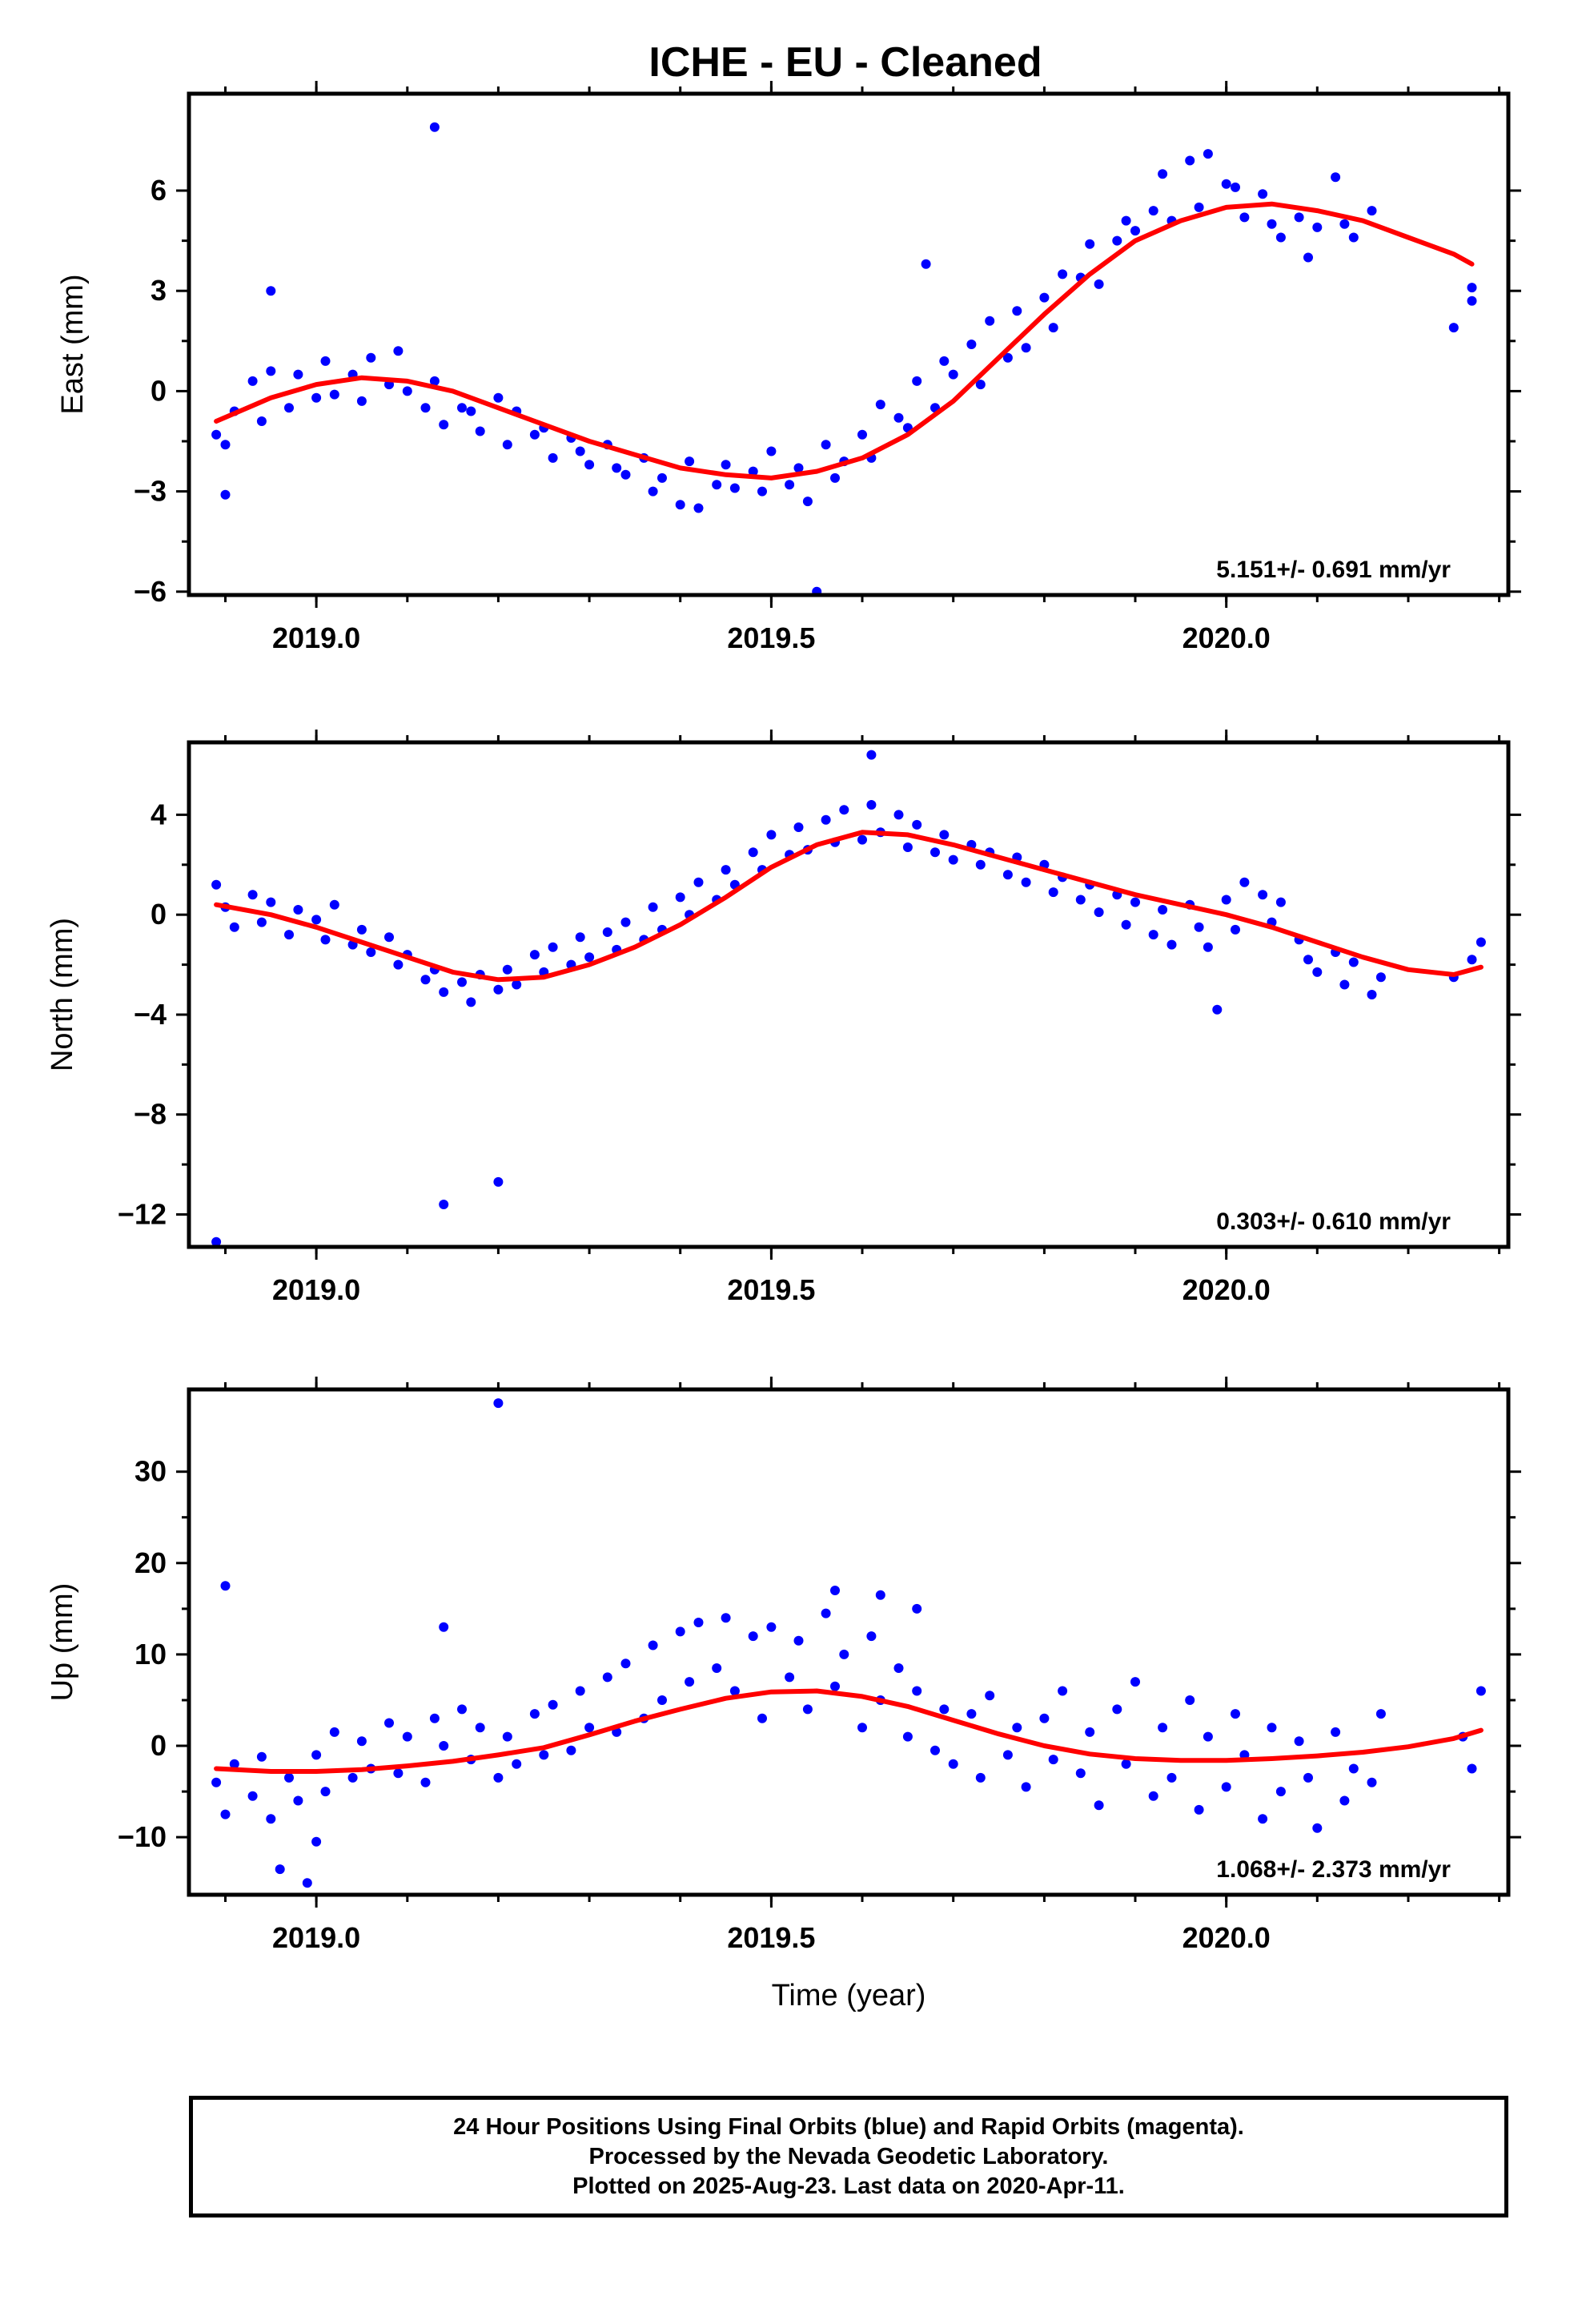  Describe the element at coordinates (159, 290) in the screenshot. I see `y-tick-label: 3` at that location.